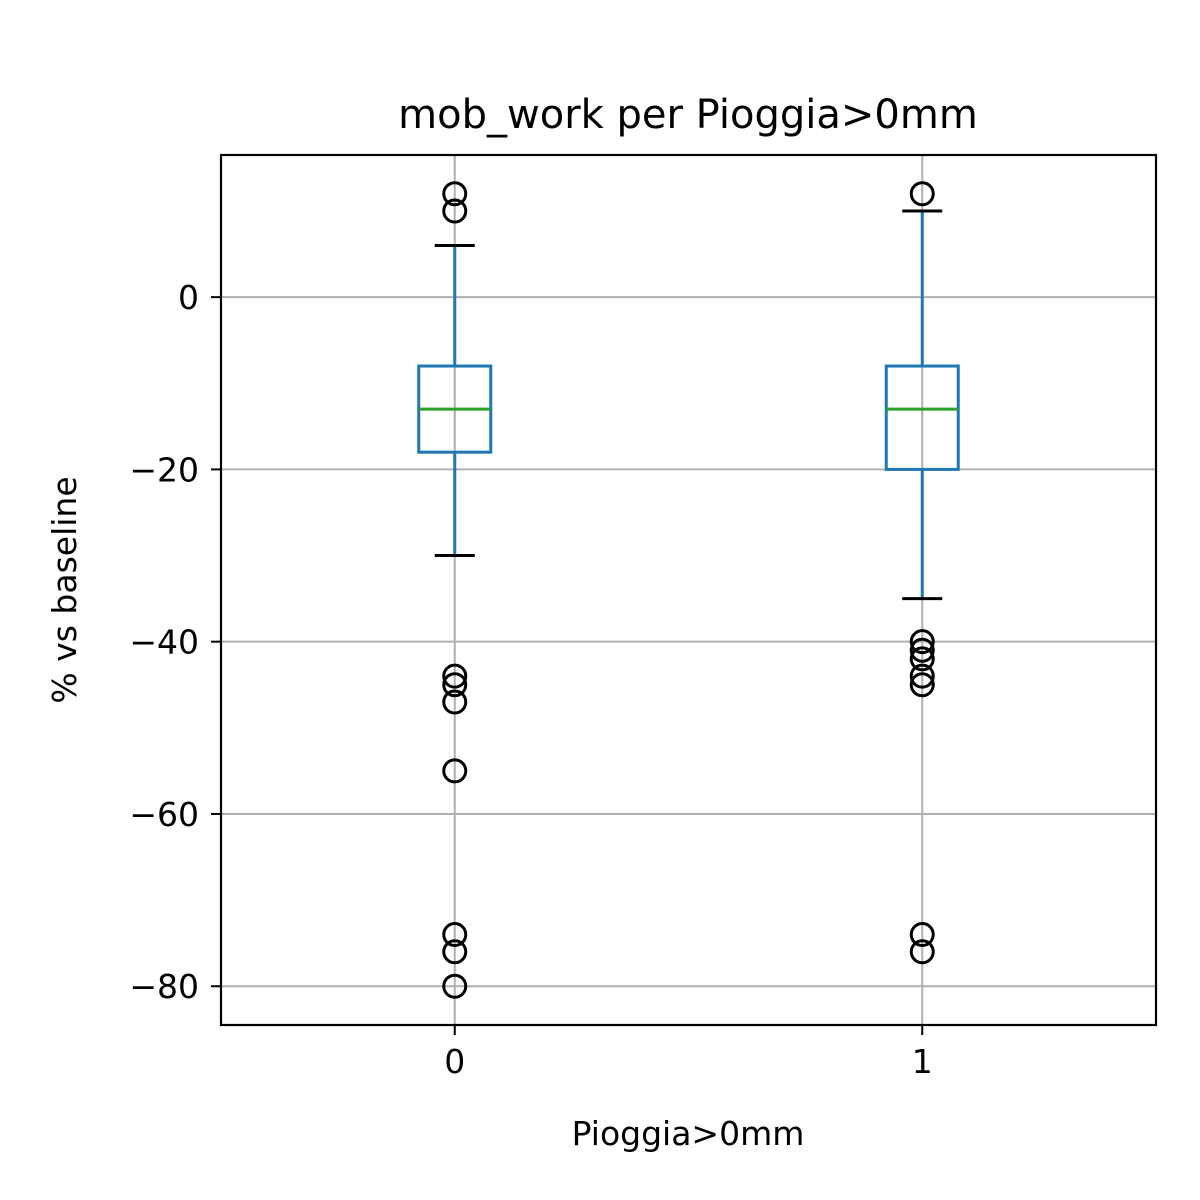 This screenshot has height=1200, width=1200. Describe the element at coordinates (454, 1061) in the screenshot. I see `x-tick-label: 0` at that location.